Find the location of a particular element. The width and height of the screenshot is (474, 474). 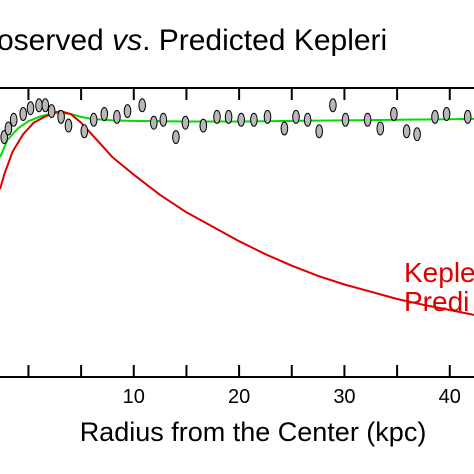

chart-title-part-2: vs is located at coordinates (127, 40).